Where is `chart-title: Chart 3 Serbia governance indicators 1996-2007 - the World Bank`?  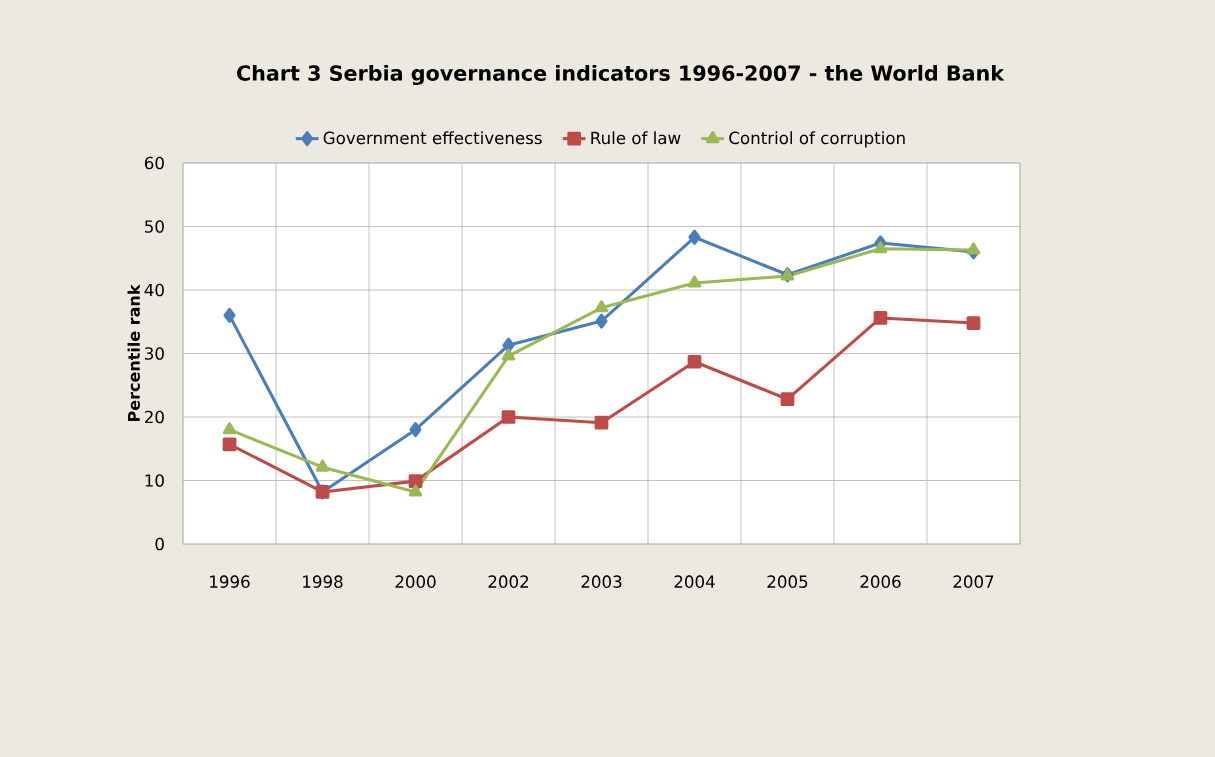 chart-title: Chart 3 Serbia governance indicators 1996-2007 - the World Bank is located at coordinates (621, 75).